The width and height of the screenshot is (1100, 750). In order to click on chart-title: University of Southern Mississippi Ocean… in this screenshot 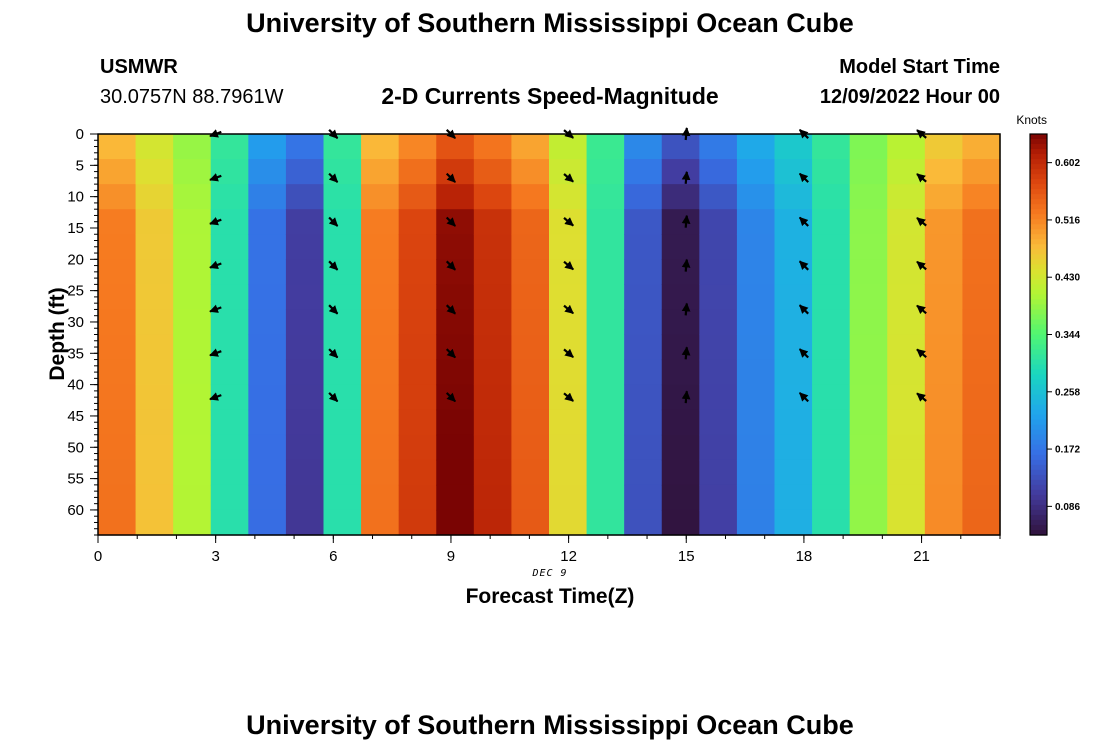, I will do `click(550, 23)`.